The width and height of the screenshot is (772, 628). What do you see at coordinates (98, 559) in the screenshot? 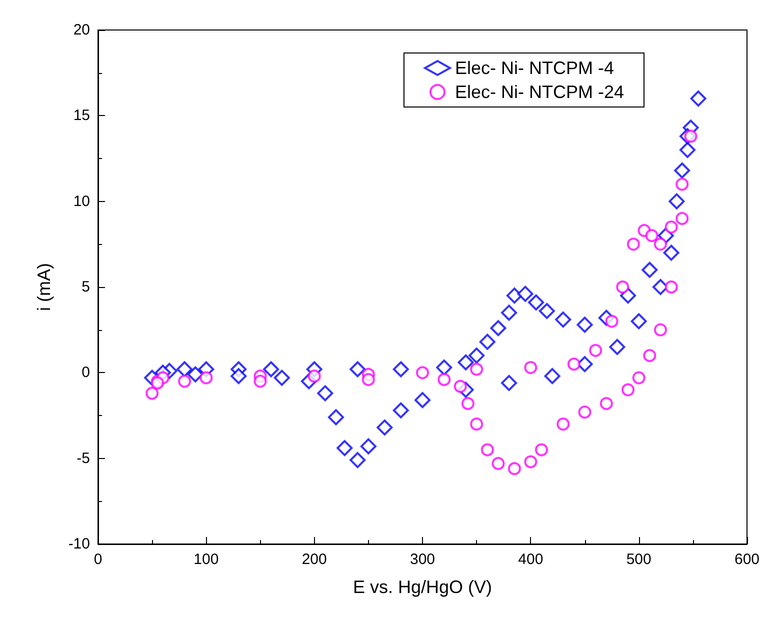
I see `x-tick-label: 0` at bounding box center [98, 559].